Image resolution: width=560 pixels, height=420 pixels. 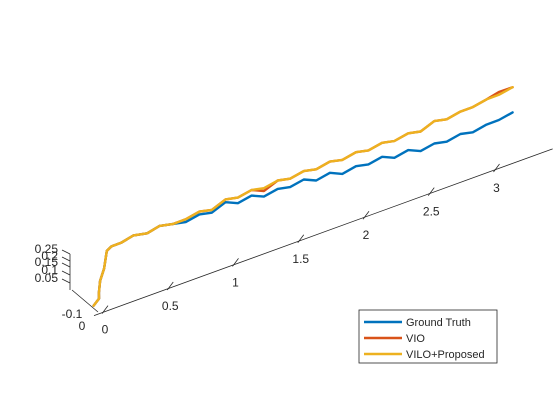 What do you see at coordinates (235, 282) in the screenshot?
I see `x-tick-label: 1` at bounding box center [235, 282].